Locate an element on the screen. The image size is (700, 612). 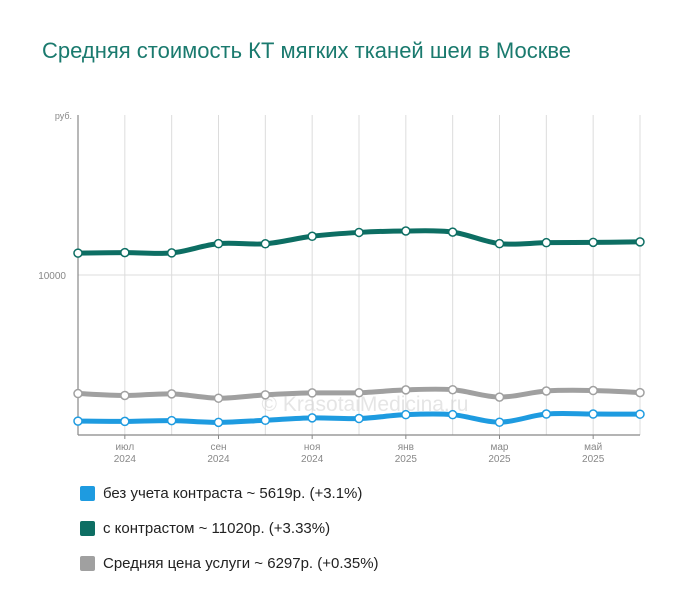
x-tick-month: май is located at coordinates (593, 447).